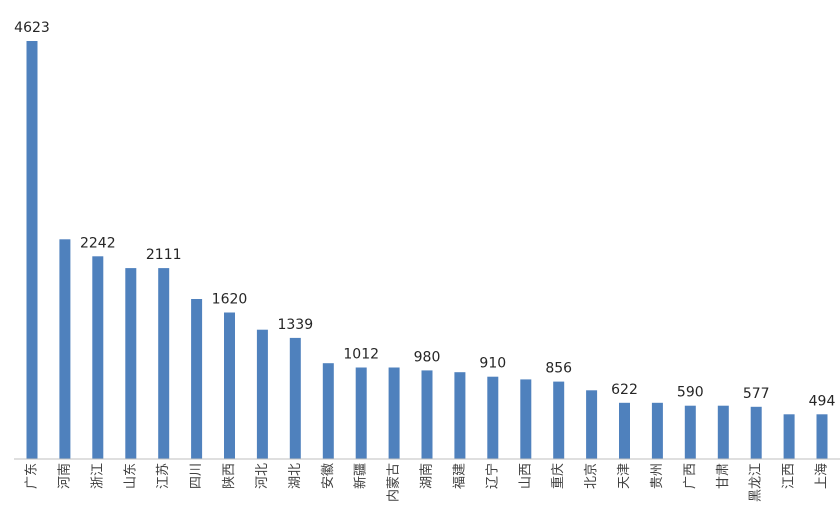  Describe the element at coordinates (624, 430) in the screenshot. I see `bar-天津` at that location.